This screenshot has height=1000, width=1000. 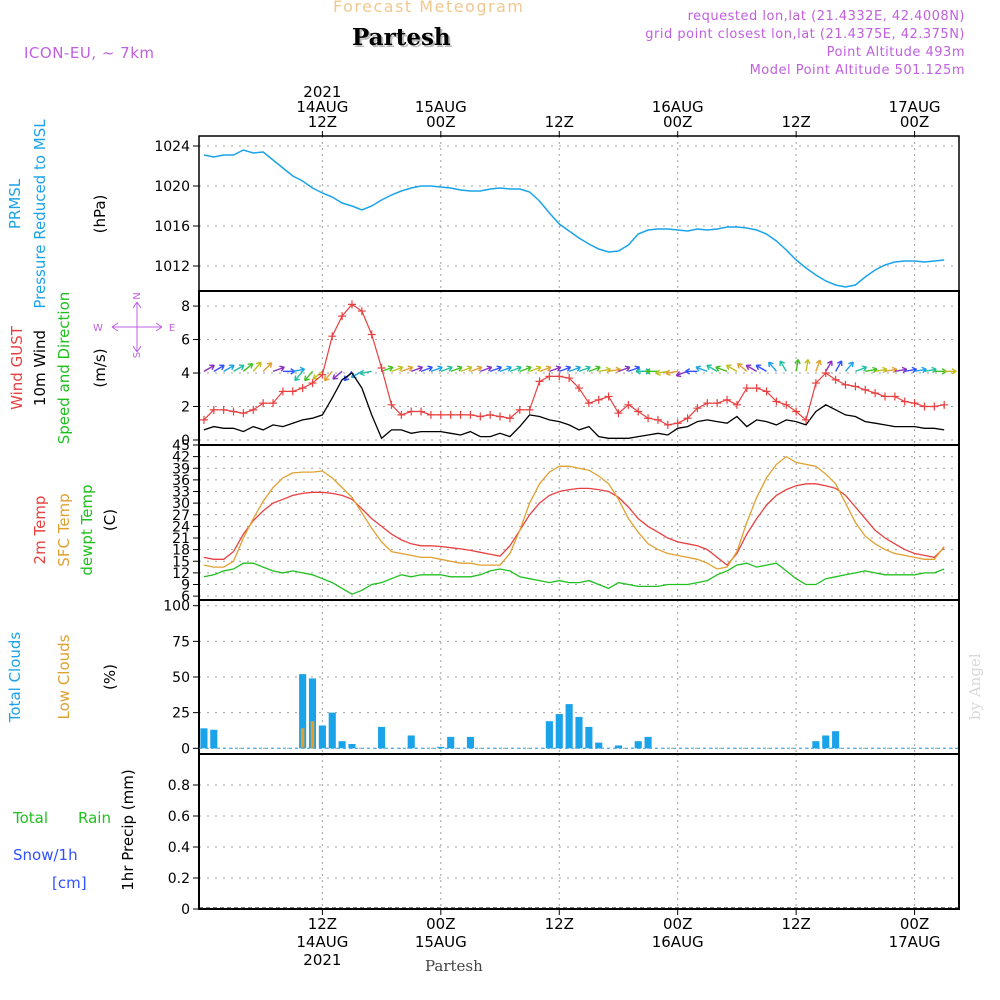 I want to click on y-tick-label: 25, so click(x=181, y=714).